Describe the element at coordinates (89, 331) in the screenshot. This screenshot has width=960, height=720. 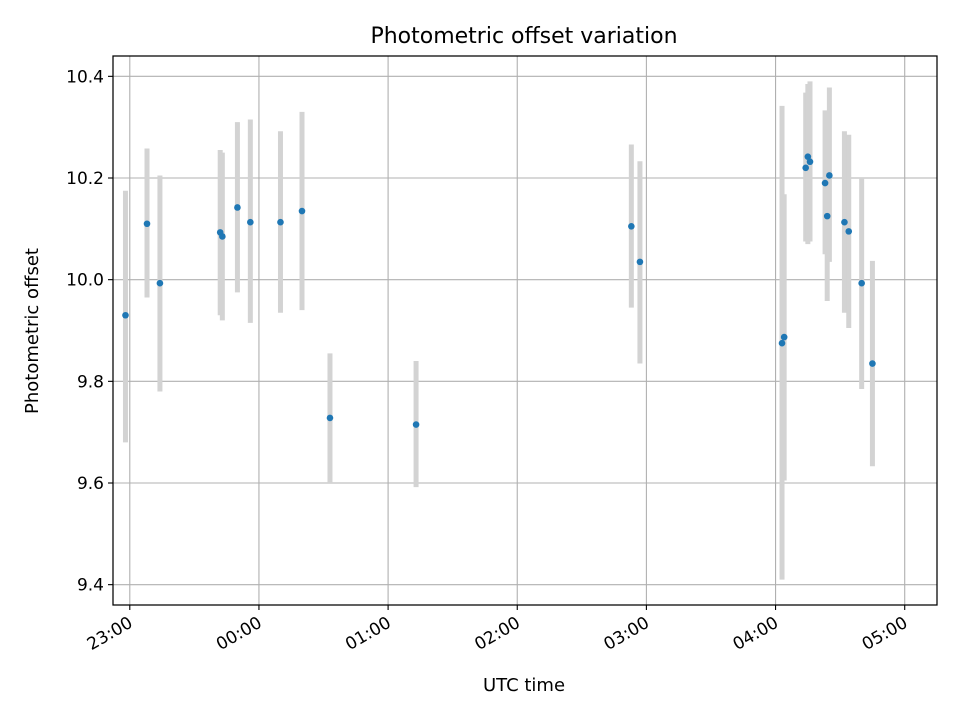
I see `y-axis-ticks: 9.4 9.6 9.8 10.0 10.2 10.4` at that location.